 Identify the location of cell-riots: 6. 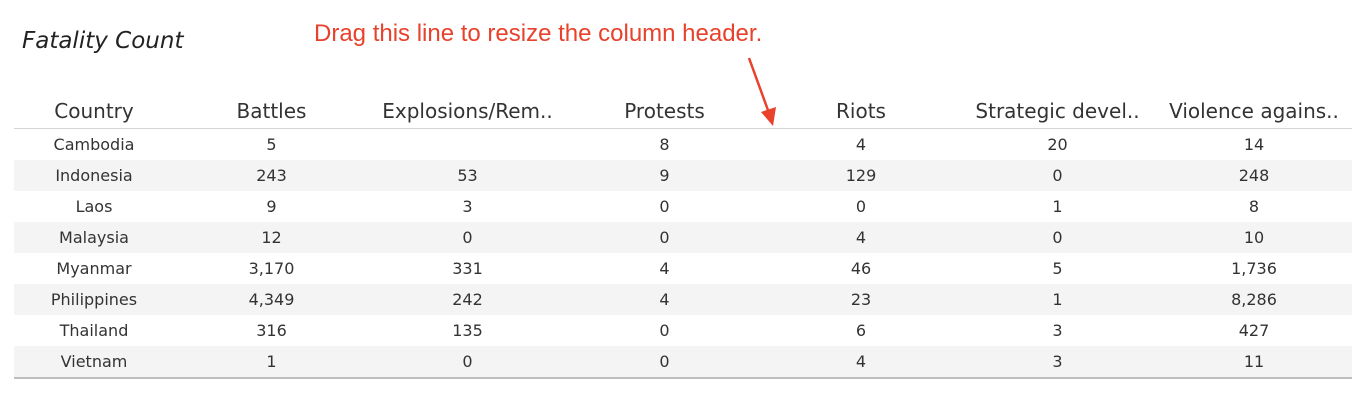
(861, 330).